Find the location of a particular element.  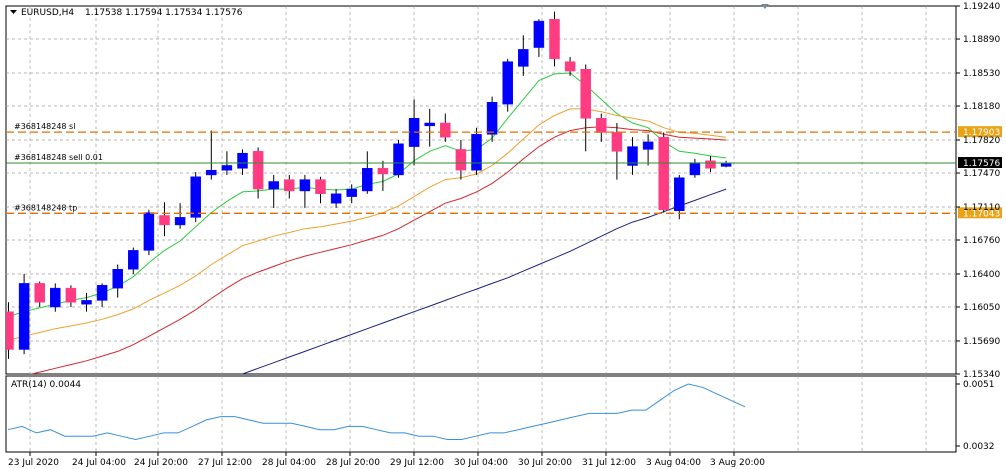

x-tick-label: 28 Jul 04:00 is located at coordinates (289, 463).